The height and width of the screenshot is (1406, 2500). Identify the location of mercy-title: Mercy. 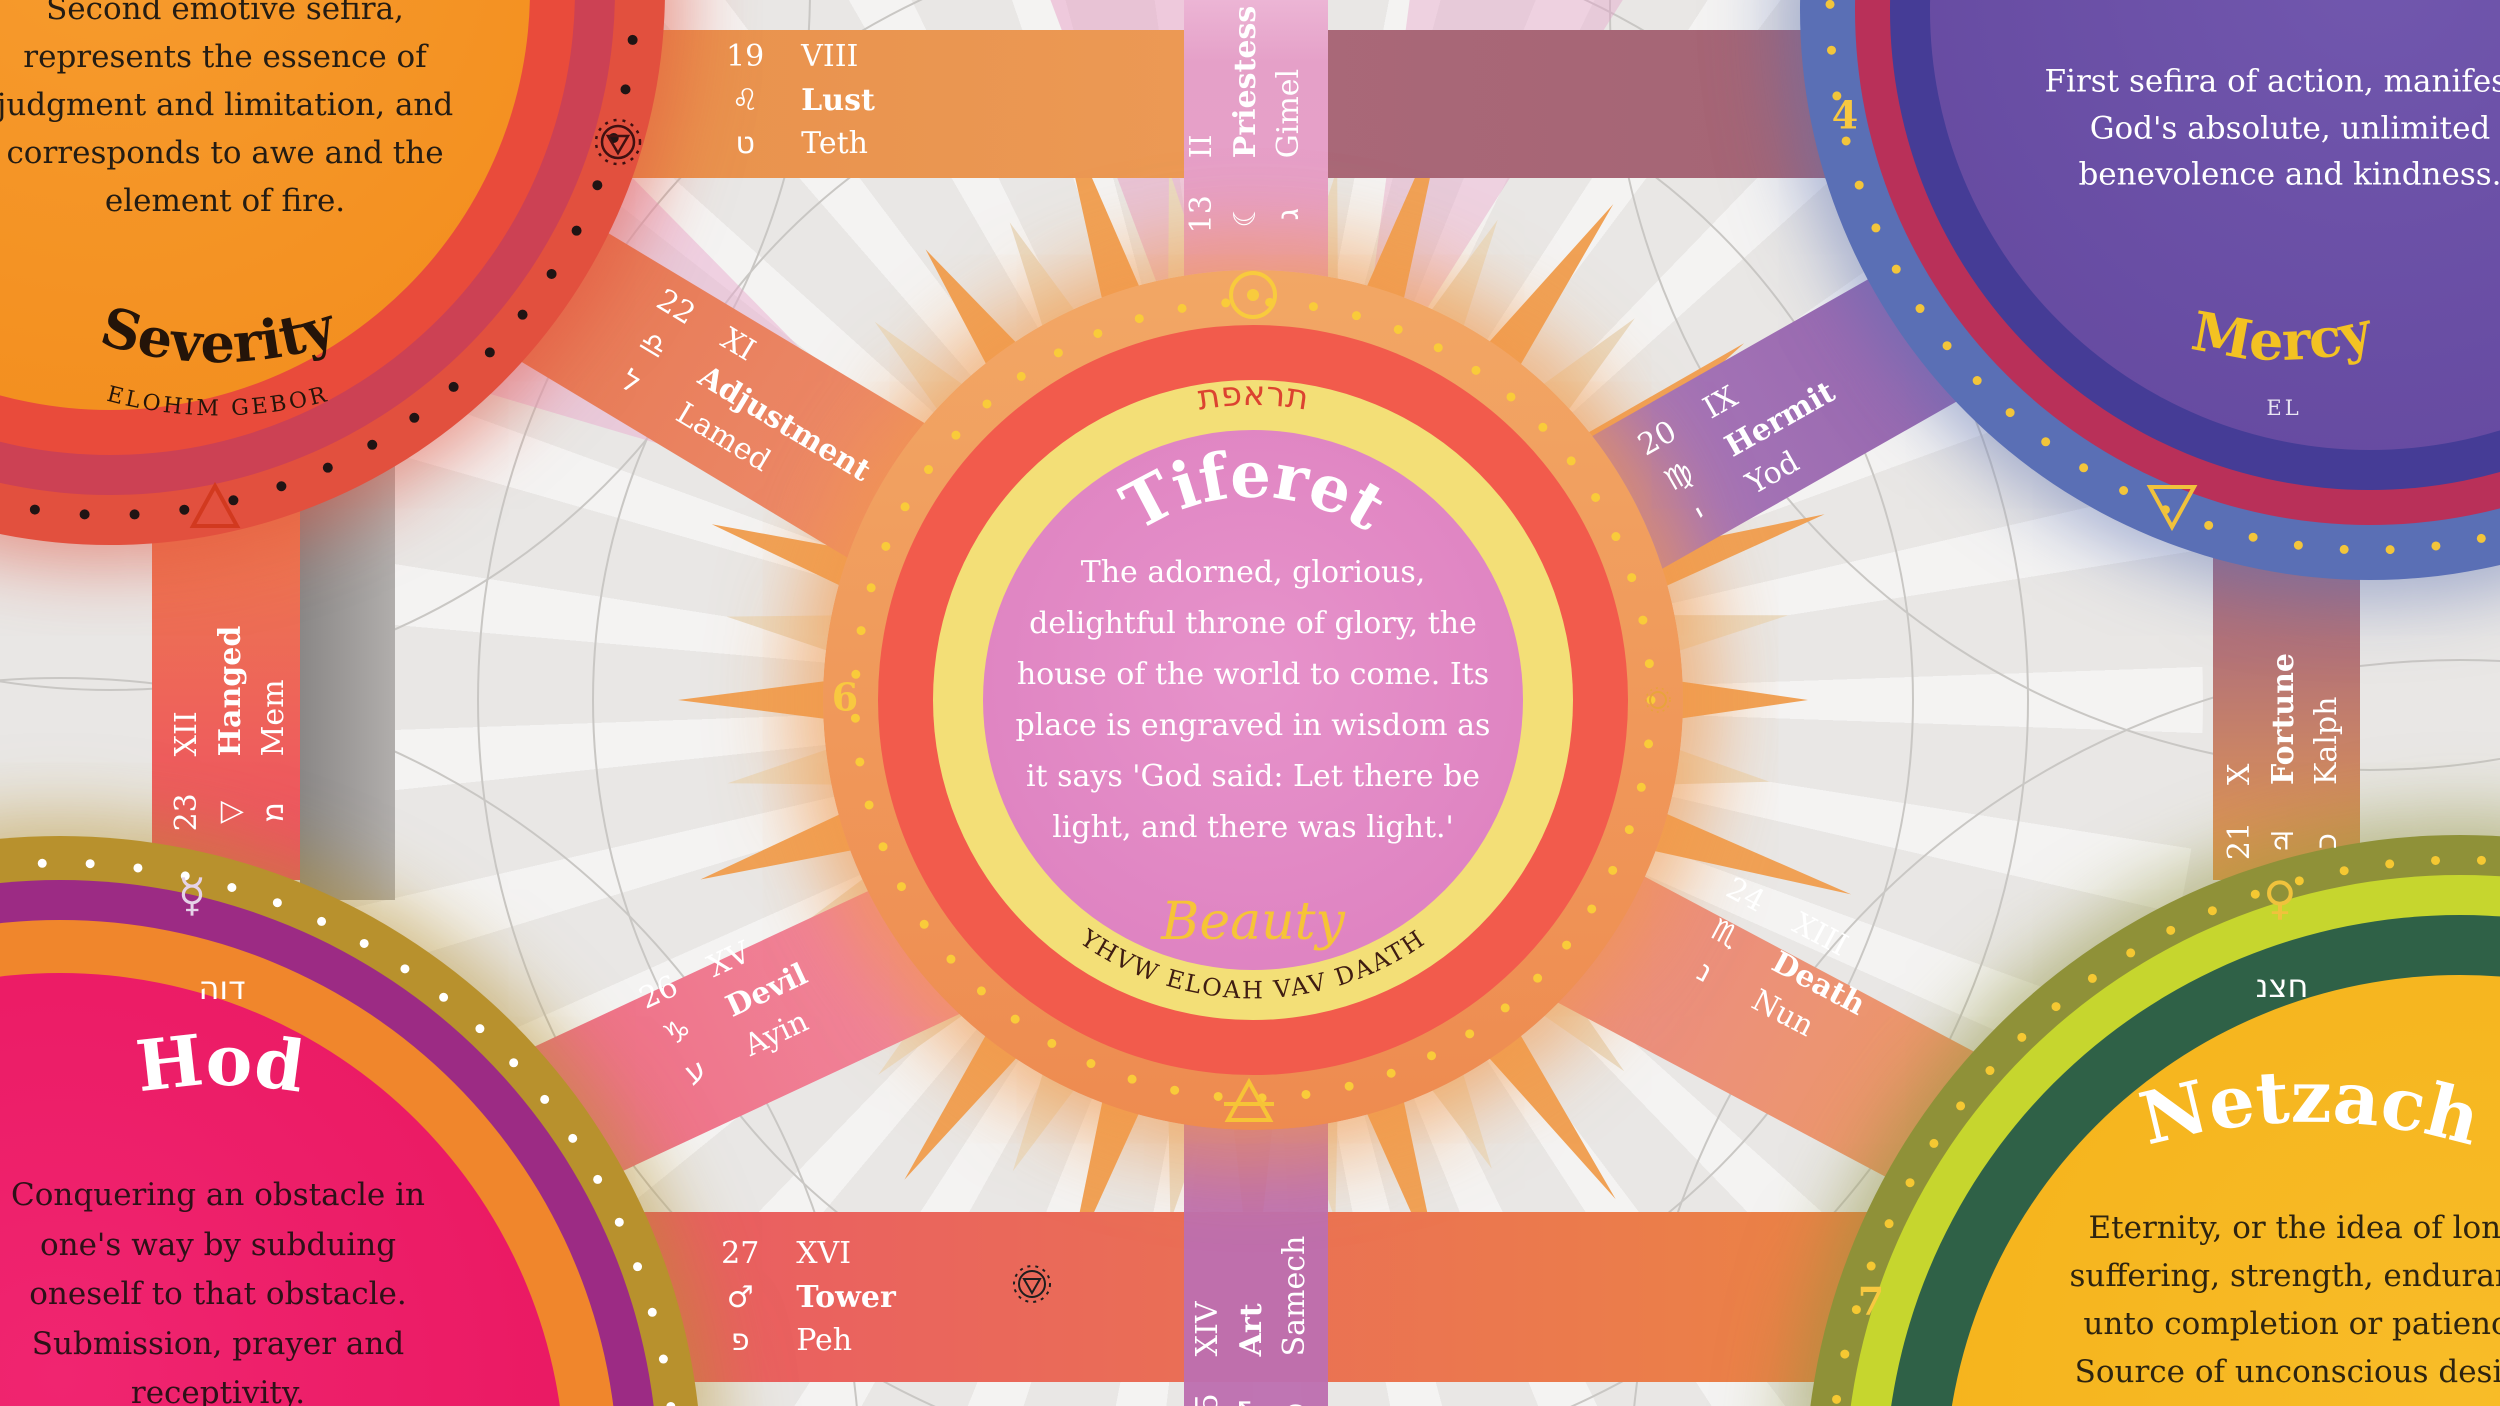
(2283, 336).